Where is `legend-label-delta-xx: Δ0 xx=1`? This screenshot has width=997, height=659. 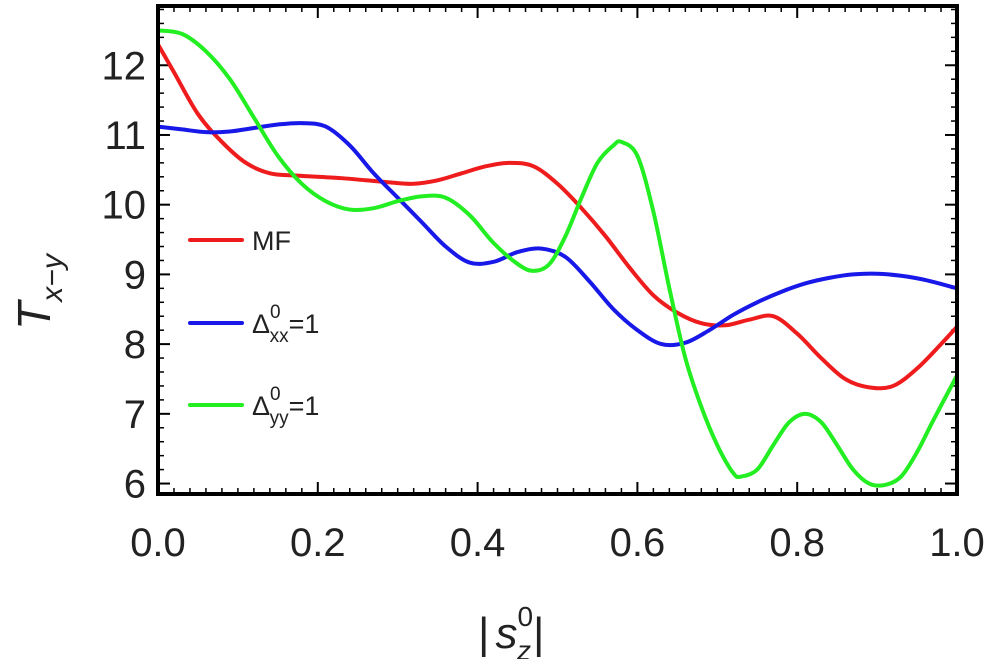 legend-label-delta-xx: Δ0 xx=1 is located at coordinates (285, 324).